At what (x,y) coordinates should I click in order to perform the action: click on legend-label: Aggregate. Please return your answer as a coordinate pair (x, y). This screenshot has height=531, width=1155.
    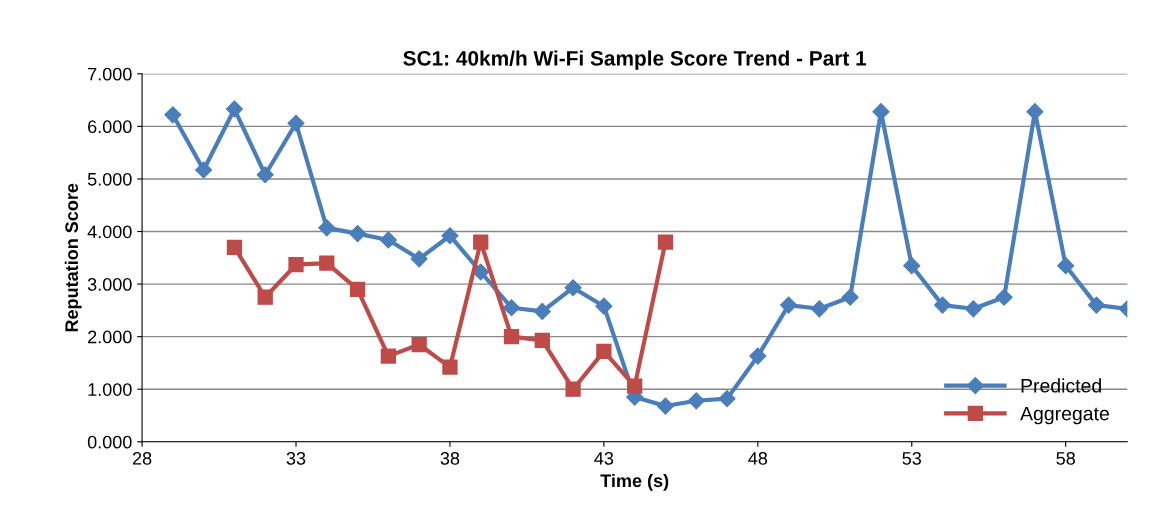
    Looking at the image, I should click on (1064, 415).